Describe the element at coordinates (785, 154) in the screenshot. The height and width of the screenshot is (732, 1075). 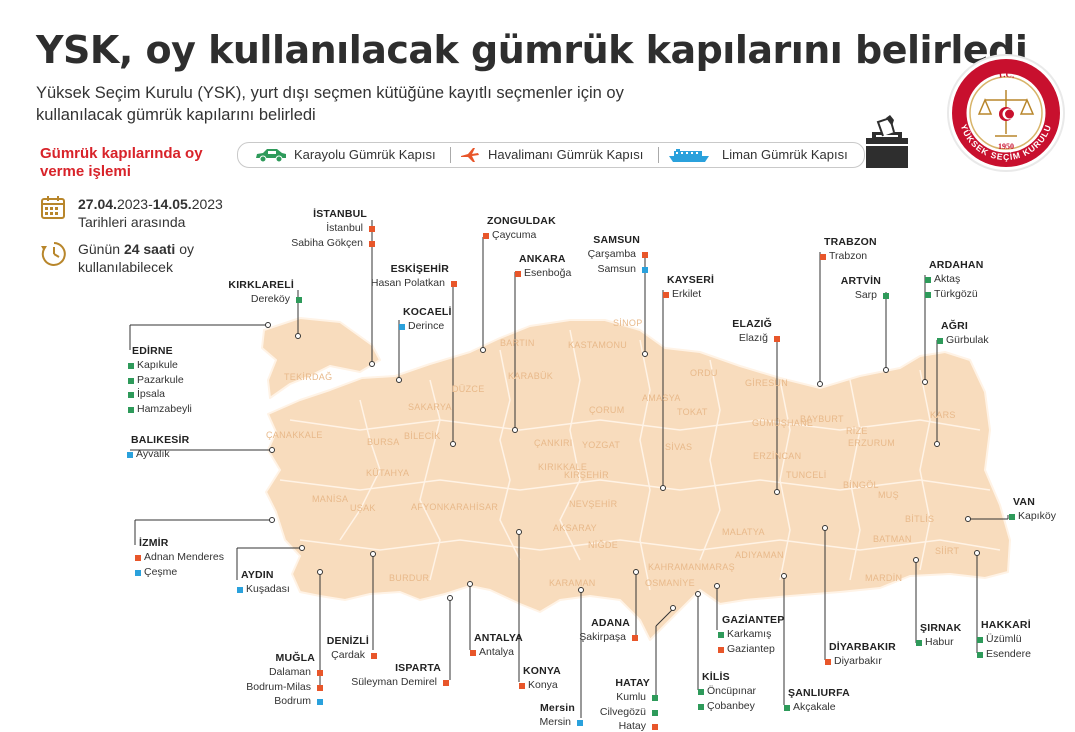
I see `legend-sea: Liman Gümrük Kapısı` at that location.